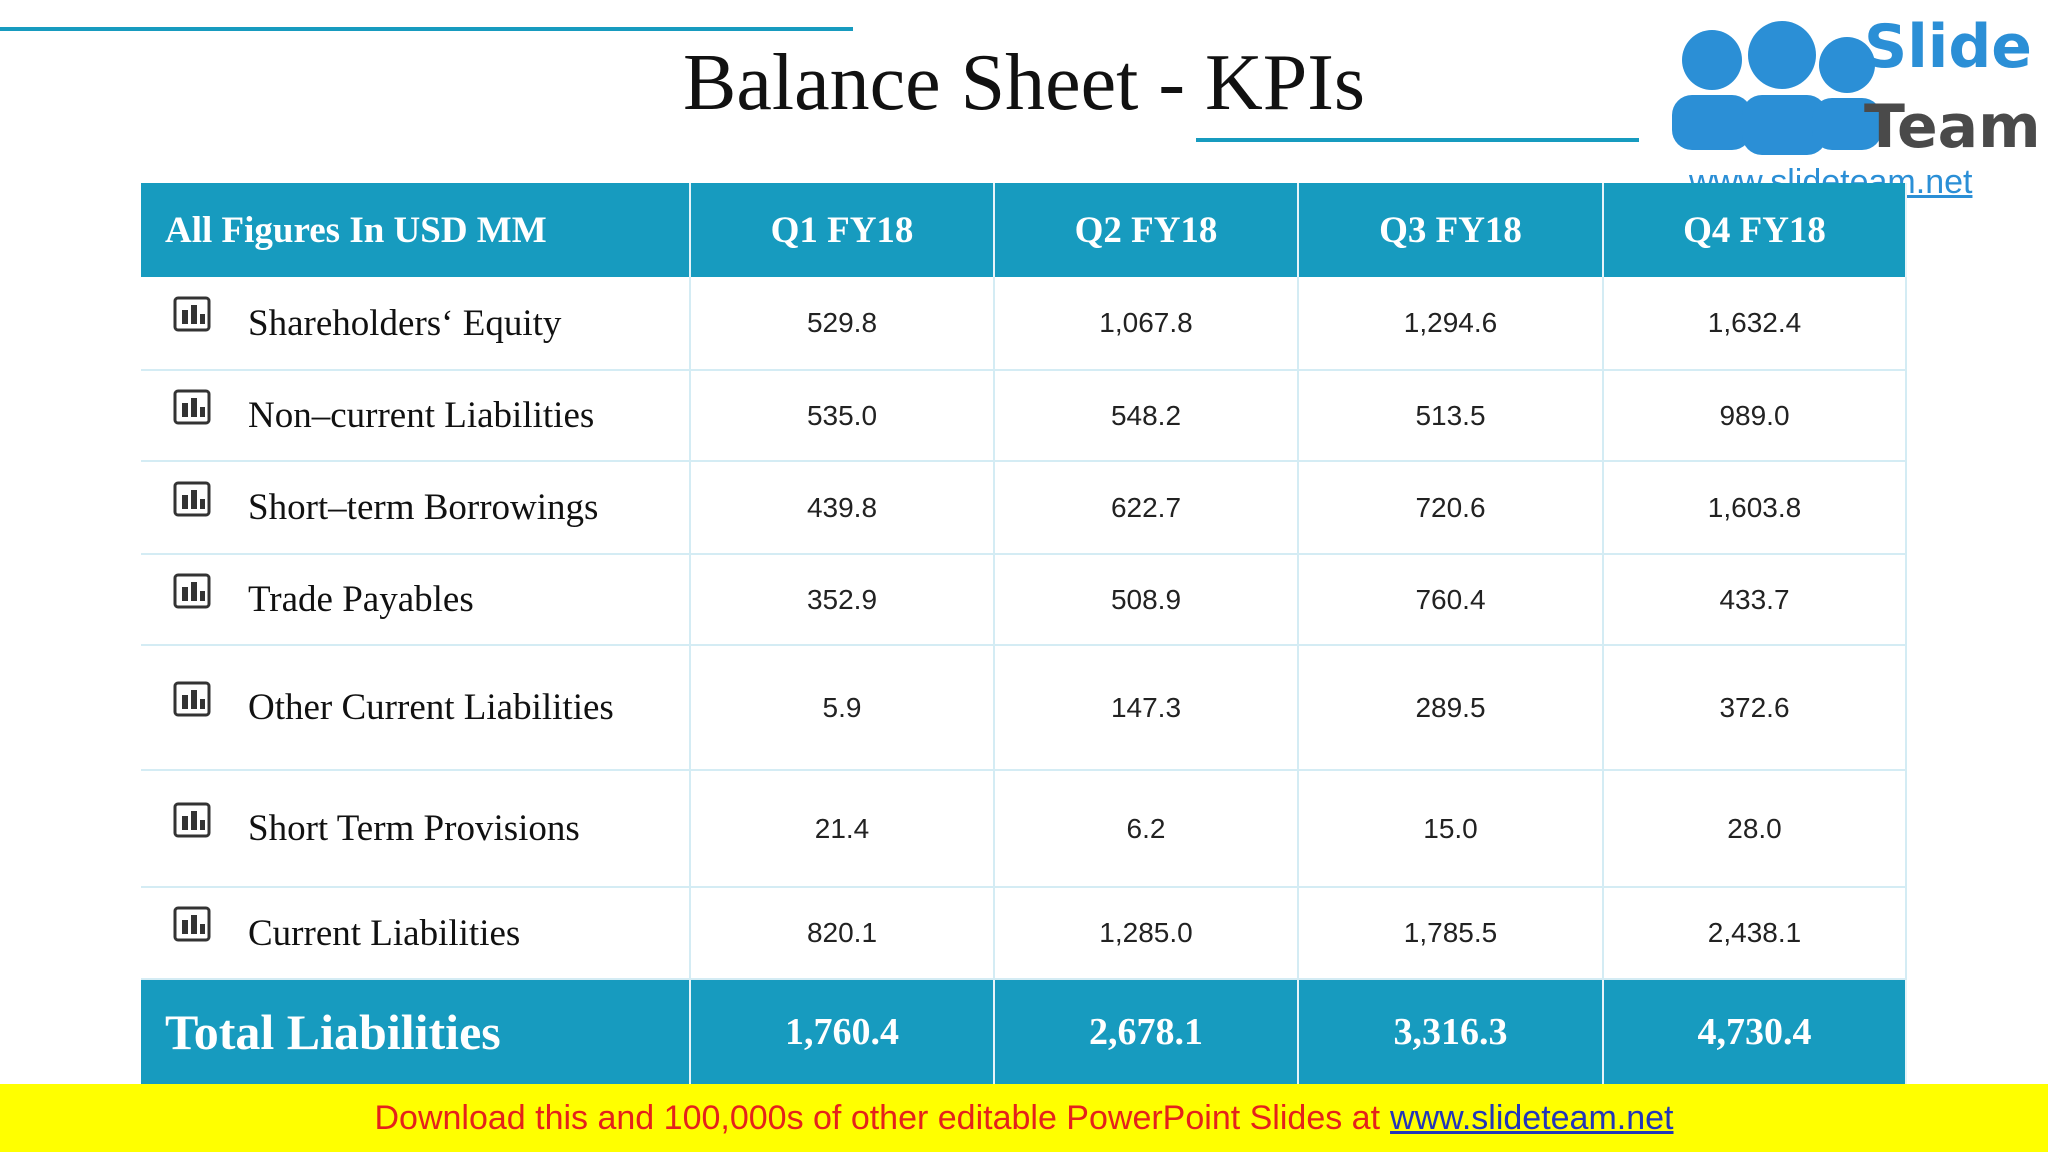 This screenshot has height=1152, width=2048. What do you see at coordinates (416, 1032) in the screenshot?
I see `total-label: Total Liabilities` at bounding box center [416, 1032].